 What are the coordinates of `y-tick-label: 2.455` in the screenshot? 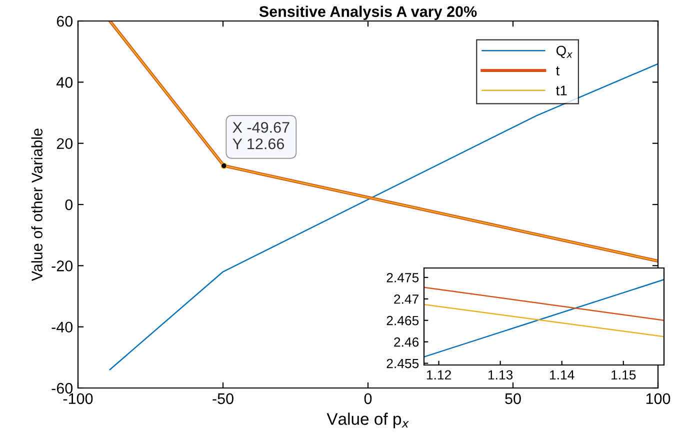 It's located at (402, 363).